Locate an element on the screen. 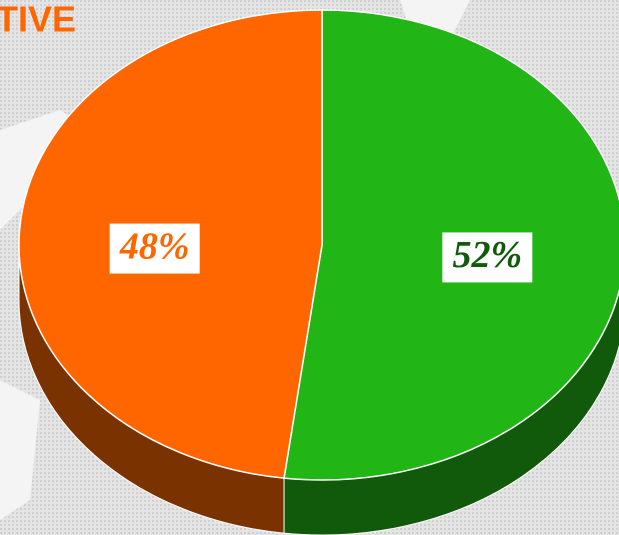 The image size is (619, 535). data-label: 48% is located at coordinates (154, 246).